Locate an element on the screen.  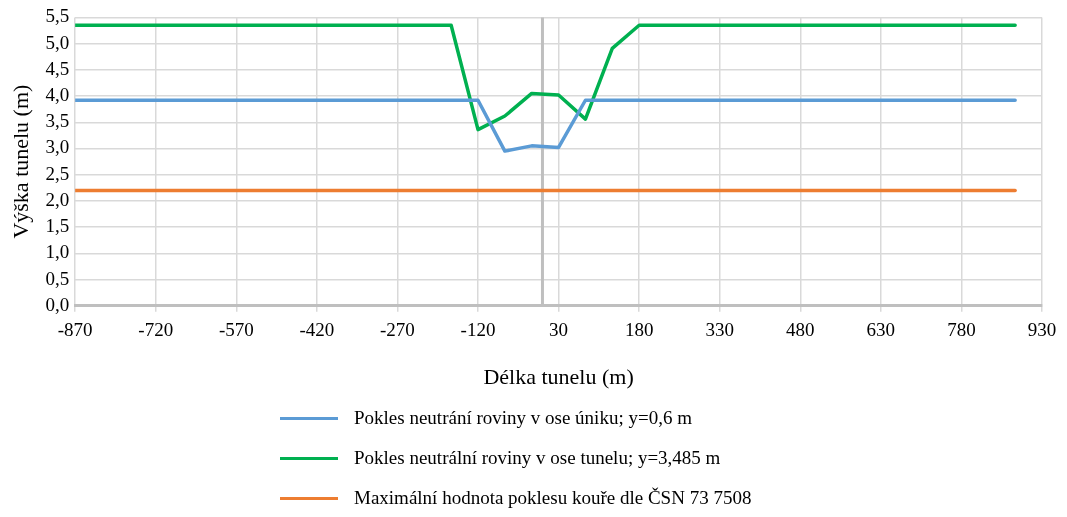
y-tick-label: 1,5 is located at coordinates (57, 226).